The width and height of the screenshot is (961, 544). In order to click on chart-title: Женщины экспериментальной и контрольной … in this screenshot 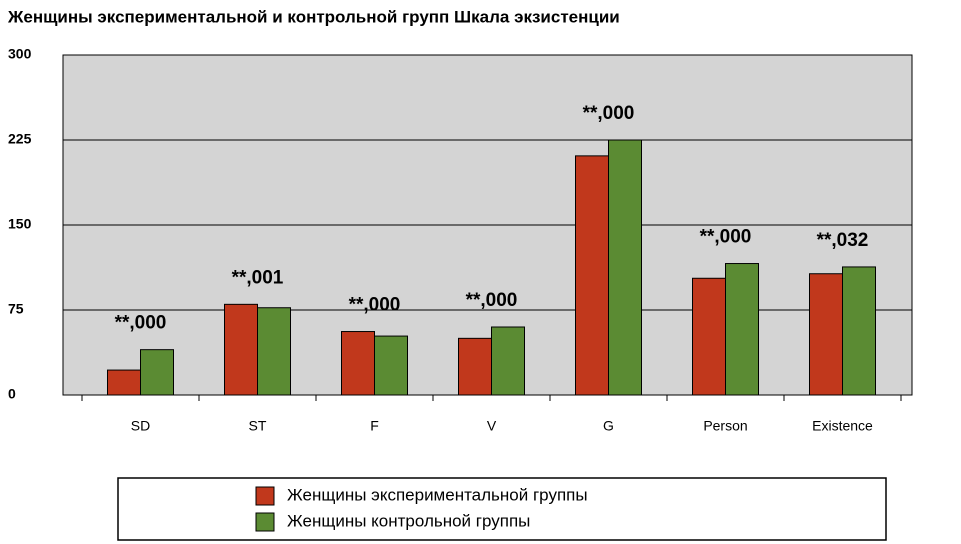, I will do `click(313, 16)`.